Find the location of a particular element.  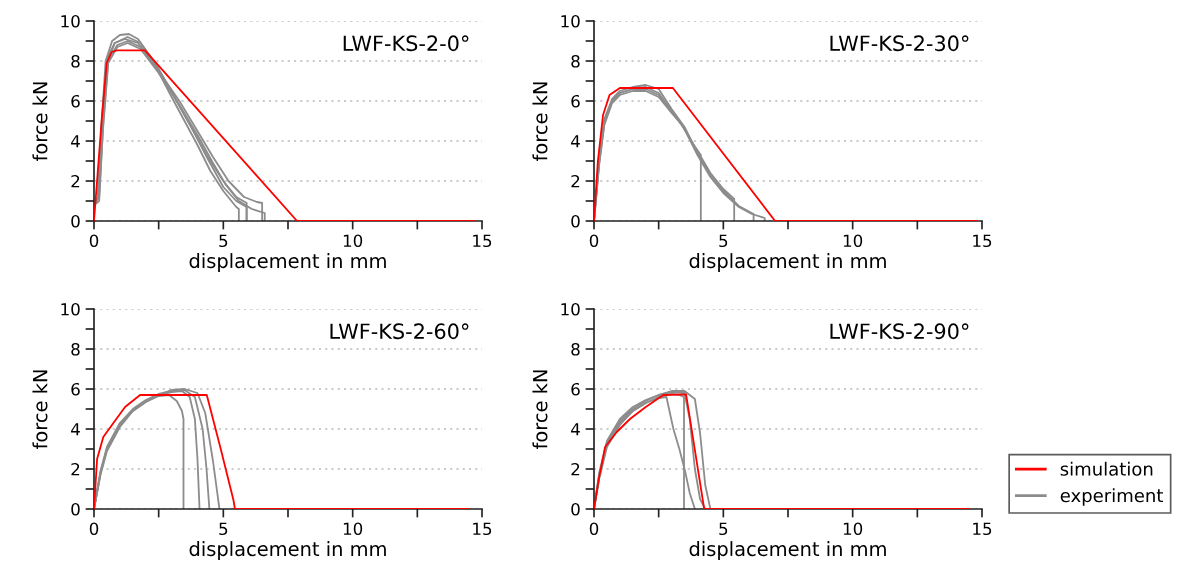

legend-label: simulation is located at coordinates (1106, 468).